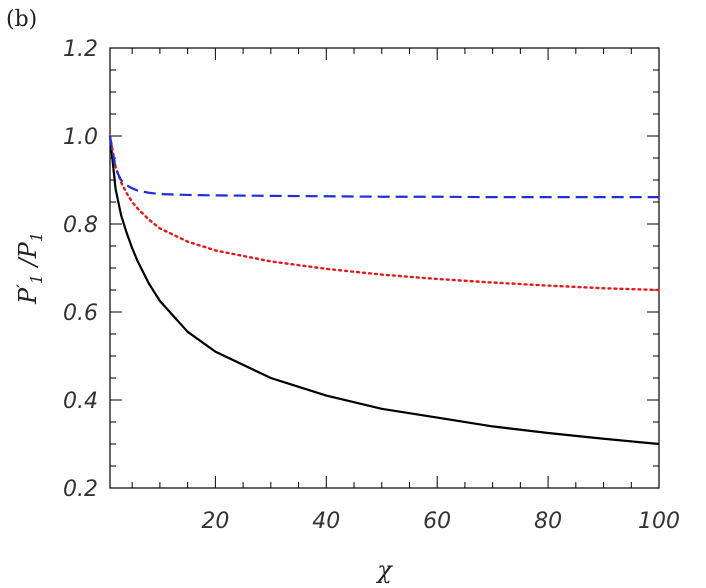  I want to click on y-tick-labels: 0.2 0.4 0.6 0.8 1.0 1.2, so click(80, 269).